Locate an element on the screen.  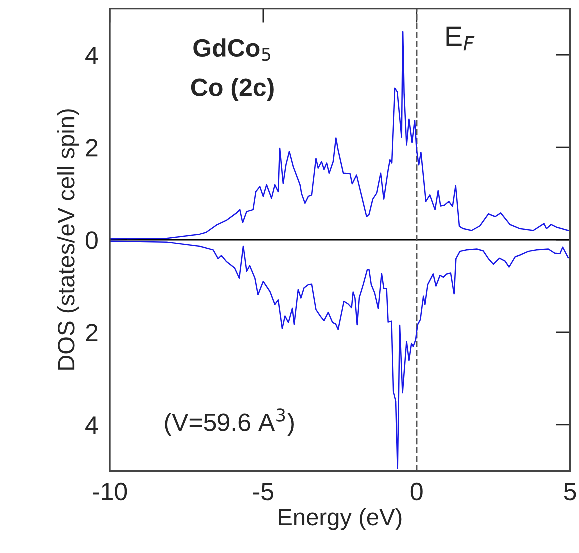
annotation: GdCo$_{5}$ is located at coordinates (232, 50).